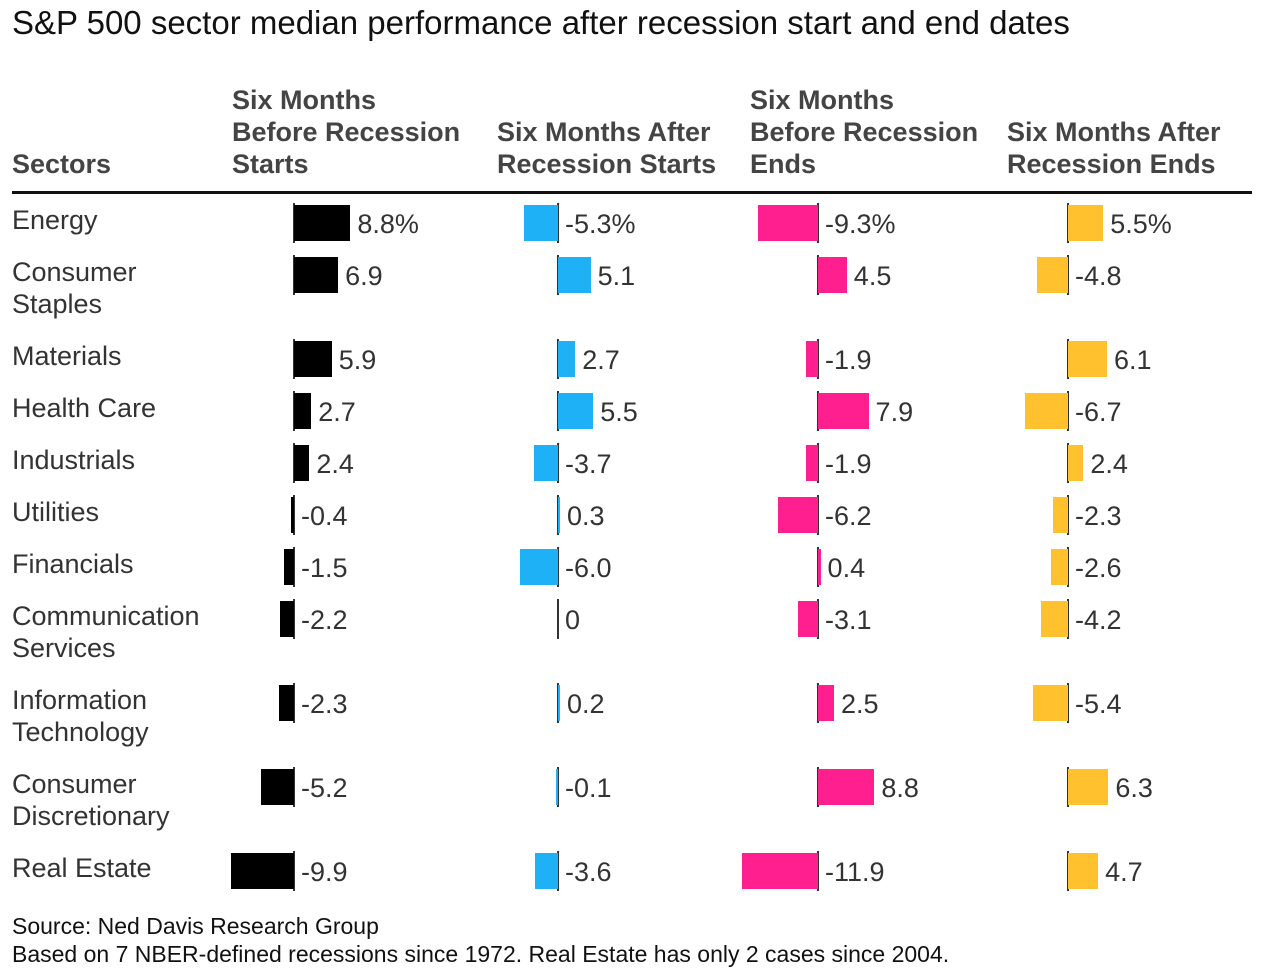 The image size is (1264, 978). Describe the element at coordinates (55, 220) in the screenshot. I see `sector-label: Energy` at that location.